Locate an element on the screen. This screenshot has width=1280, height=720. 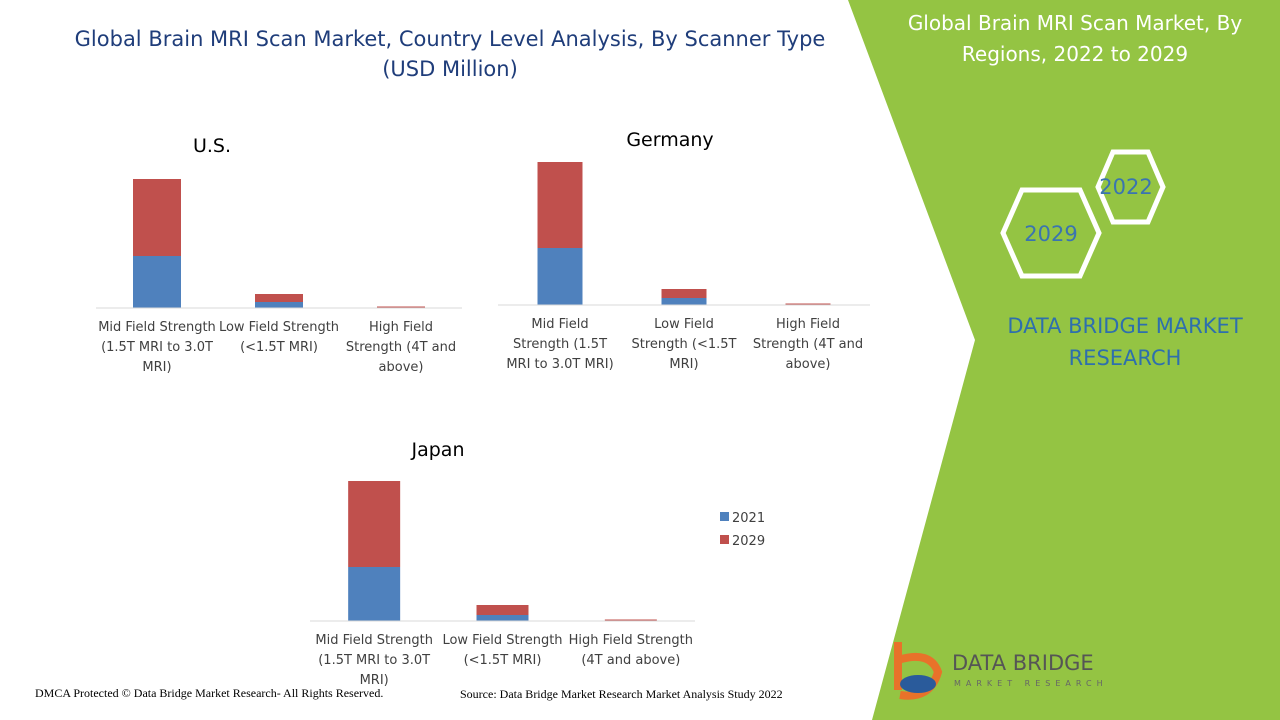
brand: DATA BRIDGE MARKET RESEARCH is located at coordinates (1125, 342).